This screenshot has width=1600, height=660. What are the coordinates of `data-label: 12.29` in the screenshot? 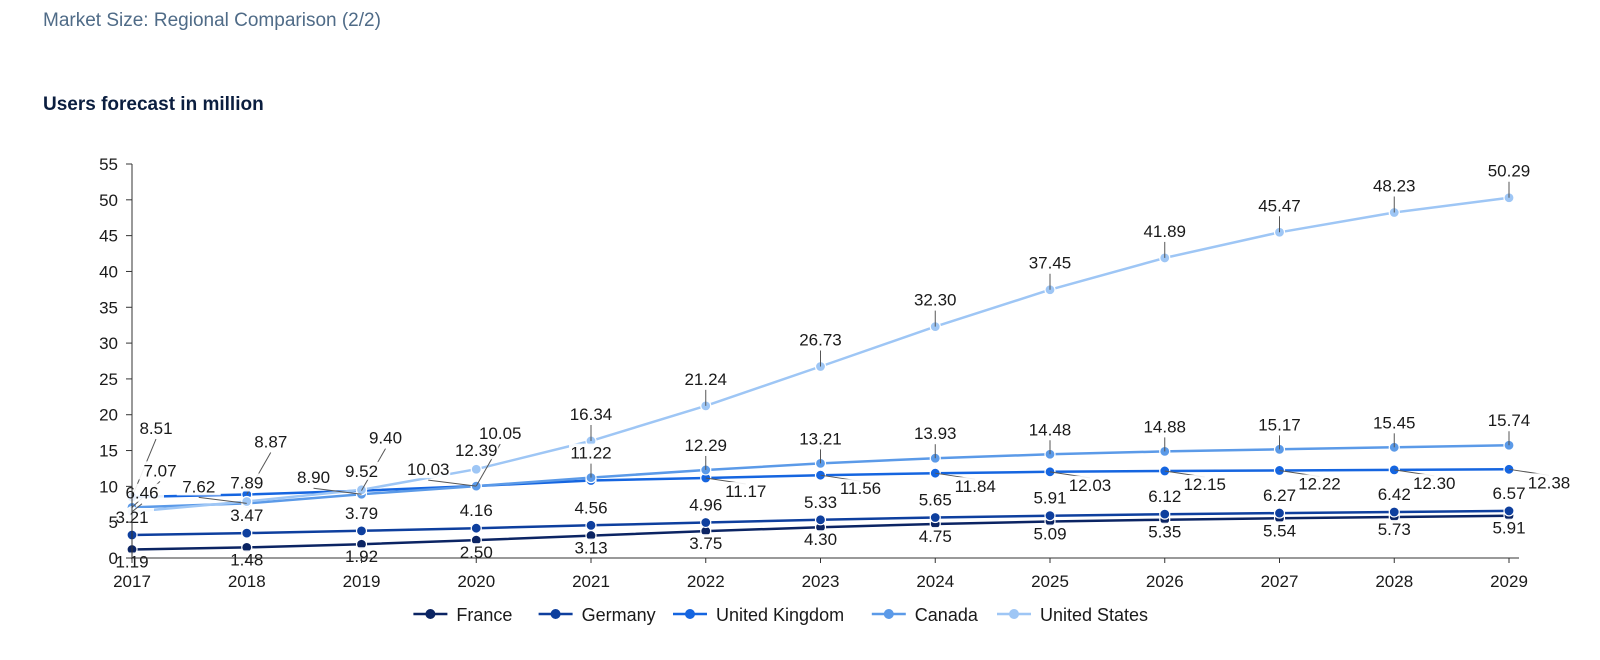 It's located at (705, 445).